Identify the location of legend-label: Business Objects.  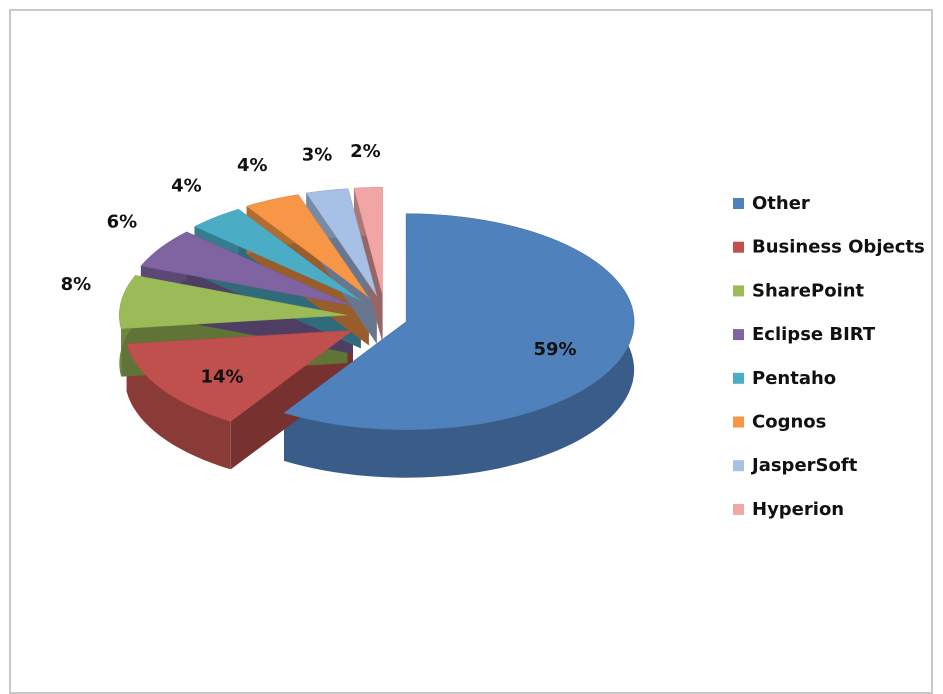
(838, 247).